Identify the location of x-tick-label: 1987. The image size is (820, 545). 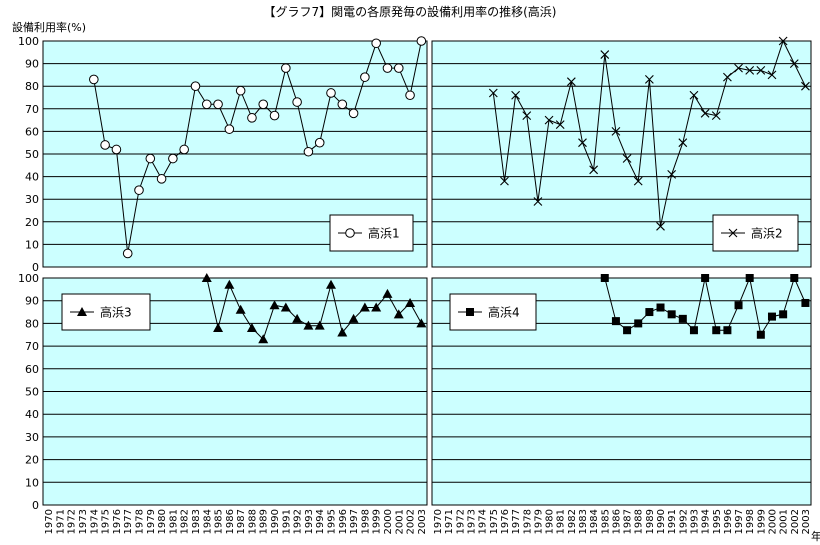
(628, 521).